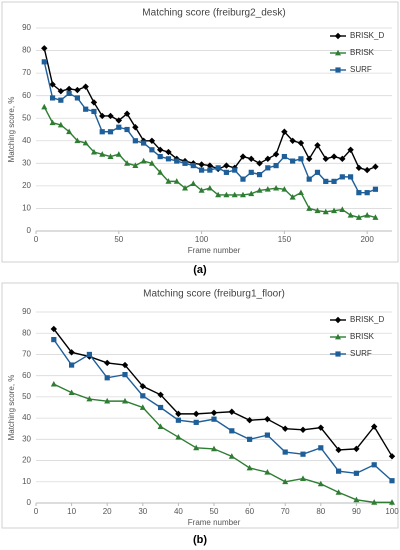 The height and width of the screenshot is (550, 400). I want to click on x-tick-label: 200, so click(367, 239).